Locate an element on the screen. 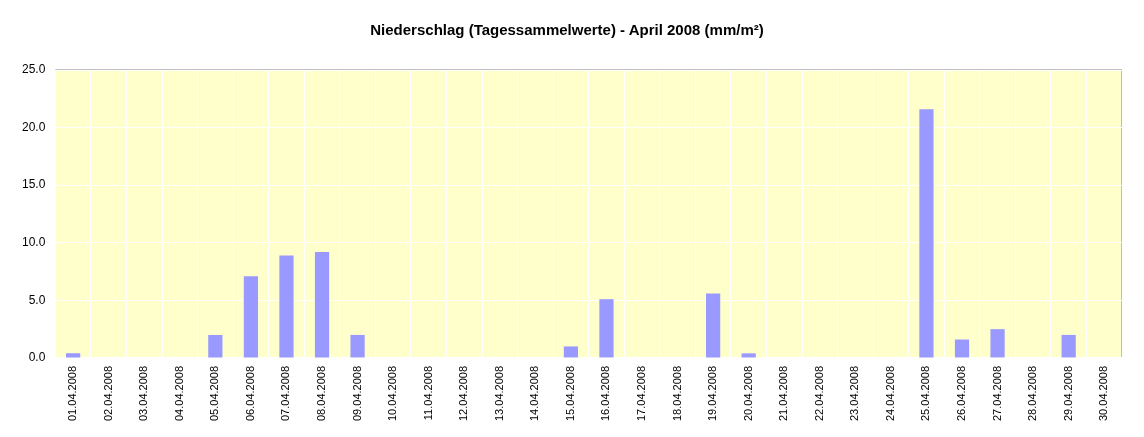 This screenshot has height=437, width=1144. y-tick-label: 25.0 is located at coordinates (34, 69).